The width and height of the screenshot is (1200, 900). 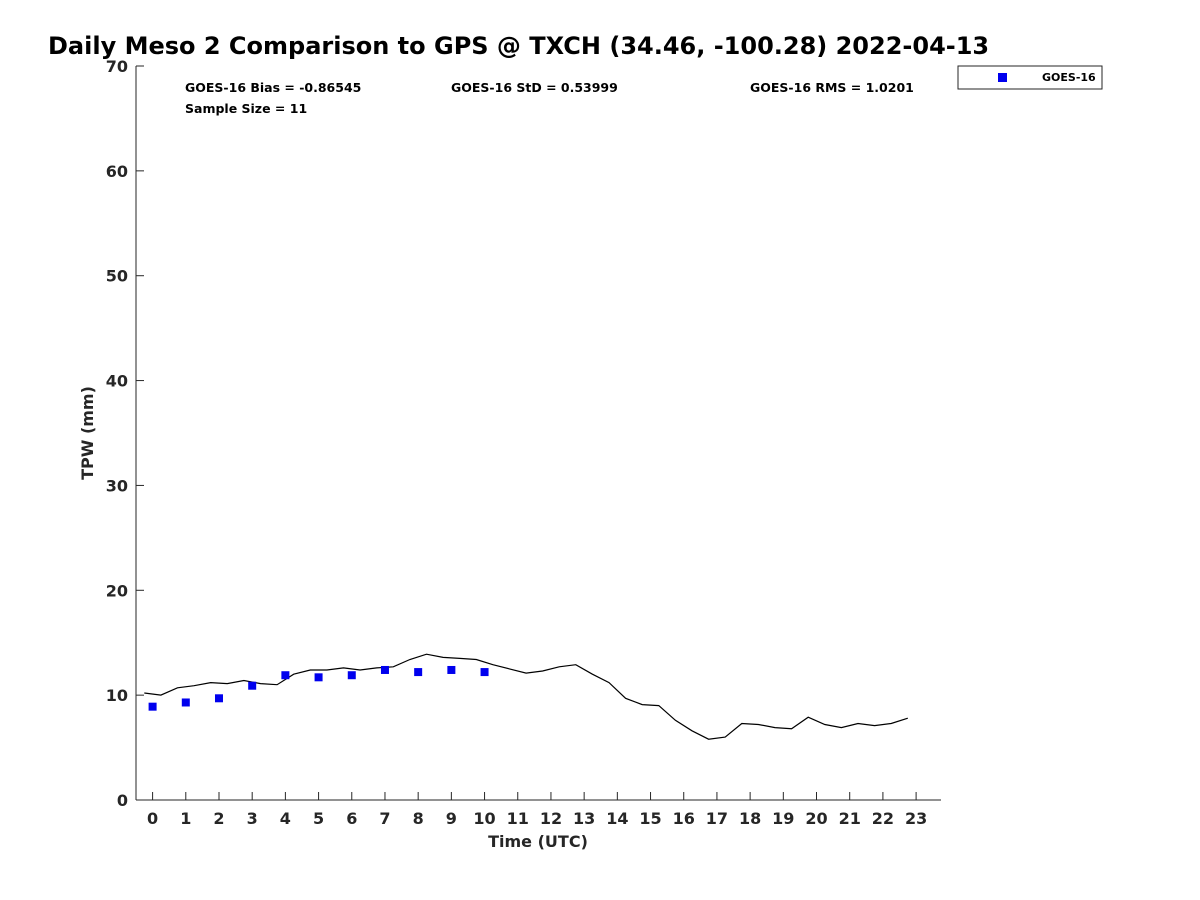 What do you see at coordinates (484, 818) in the screenshot?
I see `x-tick-label: 10` at bounding box center [484, 818].